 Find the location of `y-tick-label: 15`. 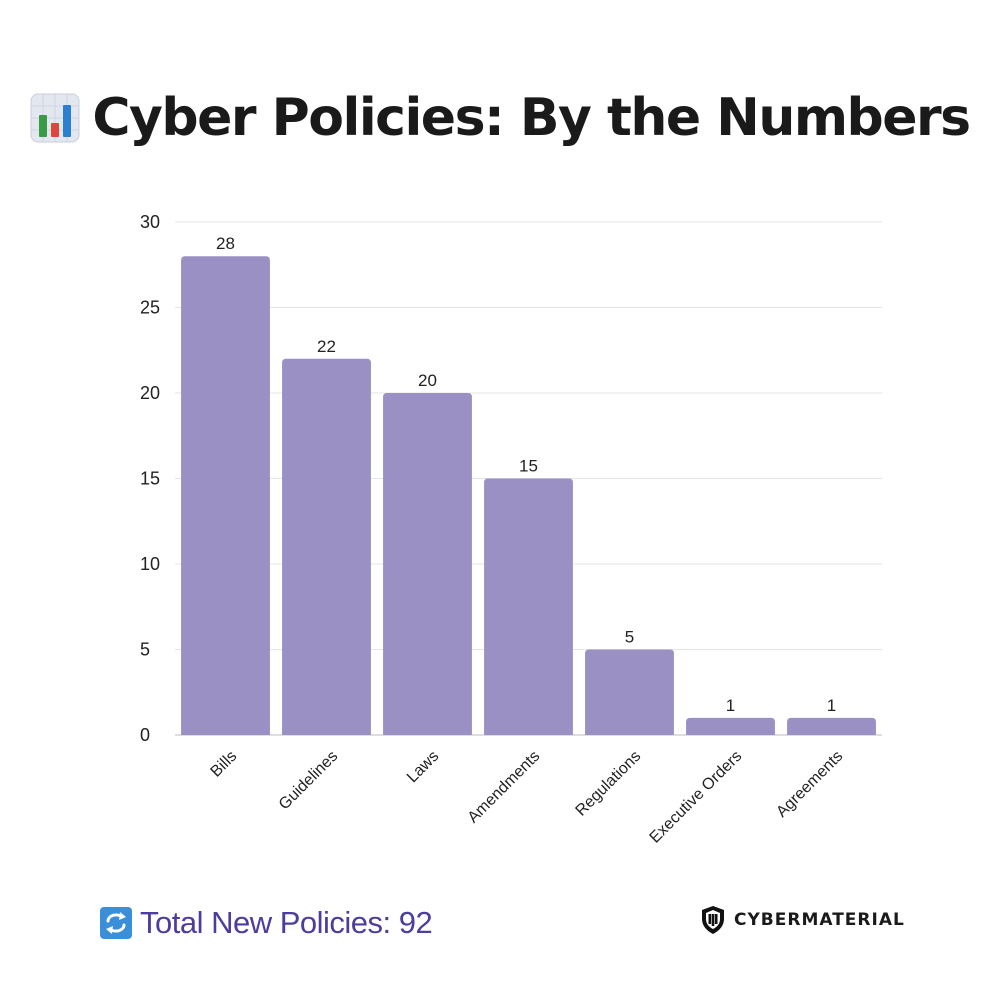

y-tick-label: 15 is located at coordinates (150, 479).